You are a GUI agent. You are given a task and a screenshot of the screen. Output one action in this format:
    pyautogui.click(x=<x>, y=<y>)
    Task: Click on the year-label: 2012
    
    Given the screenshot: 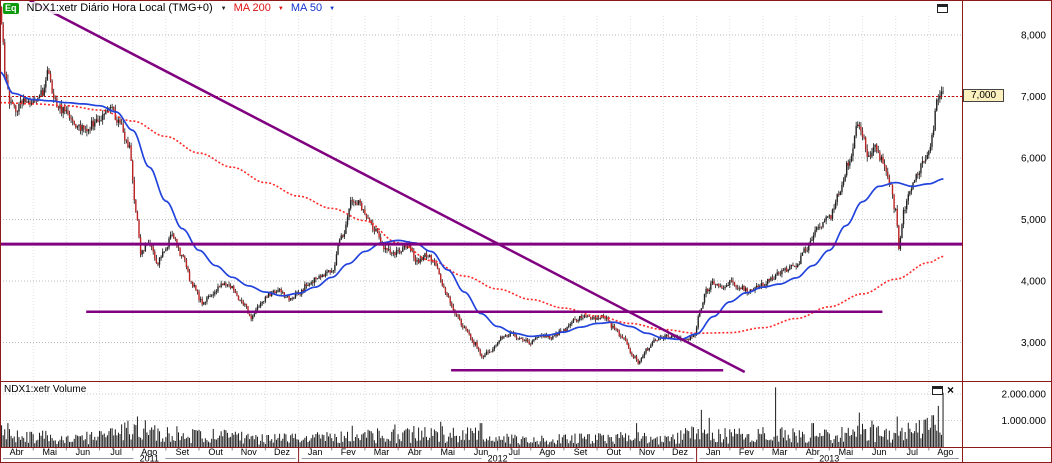 What is the action you would take?
    pyautogui.click(x=498, y=458)
    